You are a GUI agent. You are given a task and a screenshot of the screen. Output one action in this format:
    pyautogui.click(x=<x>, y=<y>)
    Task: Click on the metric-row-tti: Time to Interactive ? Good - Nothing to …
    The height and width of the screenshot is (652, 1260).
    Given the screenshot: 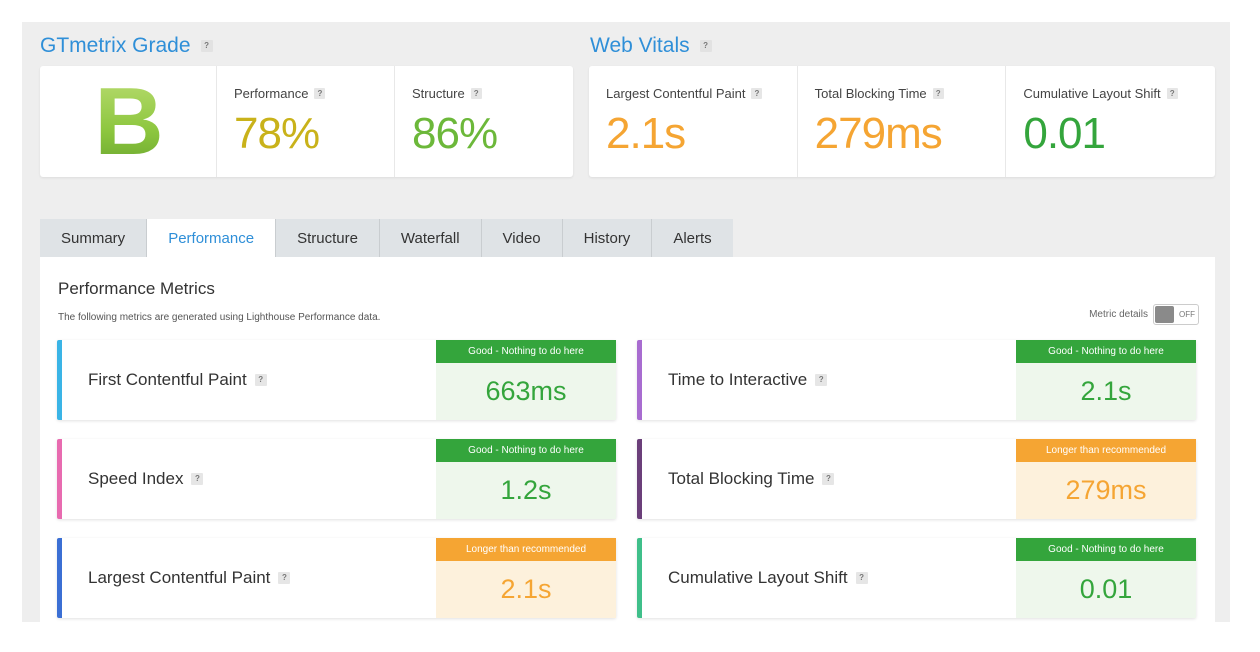 What is the action you would take?
    pyautogui.click(x=916, y=380)
    